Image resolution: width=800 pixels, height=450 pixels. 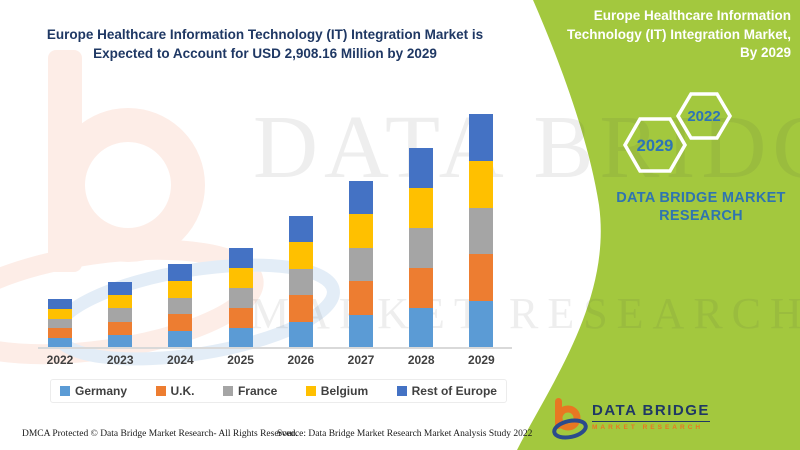 I want to click on bar-2029-segment-rest-of-europe, so click(x=481, y=137).